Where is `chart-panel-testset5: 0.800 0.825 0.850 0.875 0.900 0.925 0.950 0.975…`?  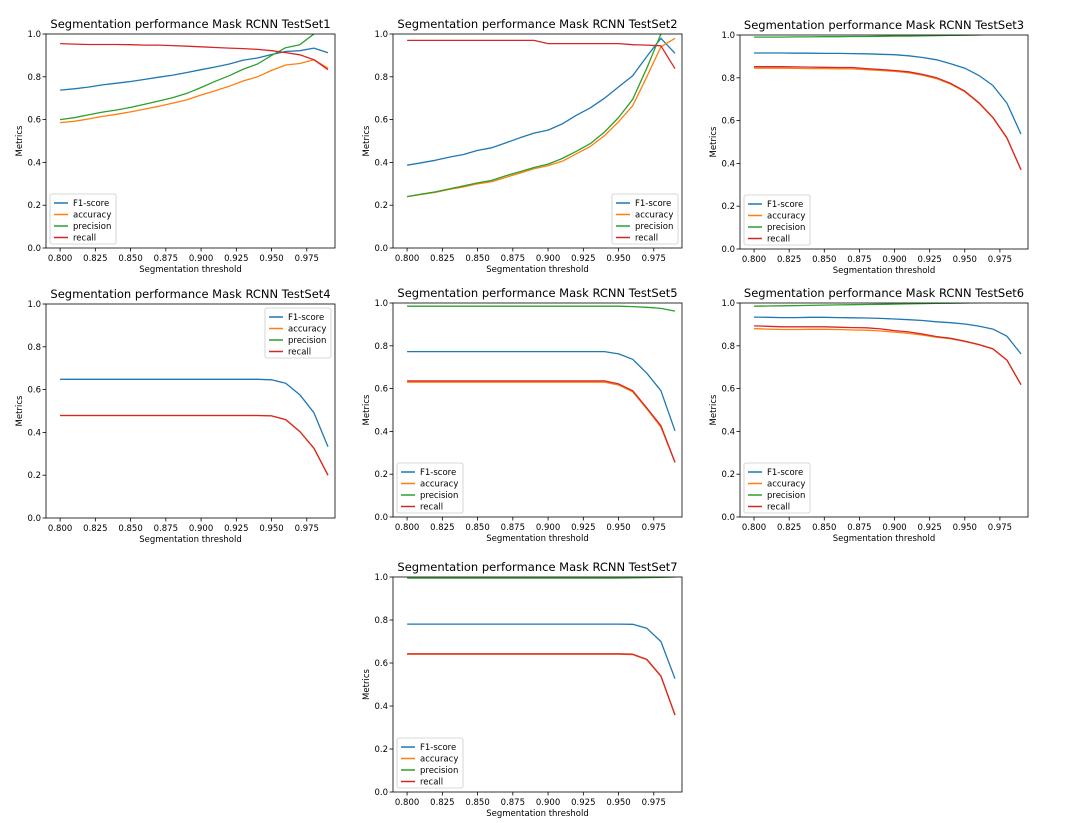
chart-panel-testset5: 0.800 0.825 0.850 0.875 0.900 0.925 0.950 0.975… is located at coordinates (522, 415).